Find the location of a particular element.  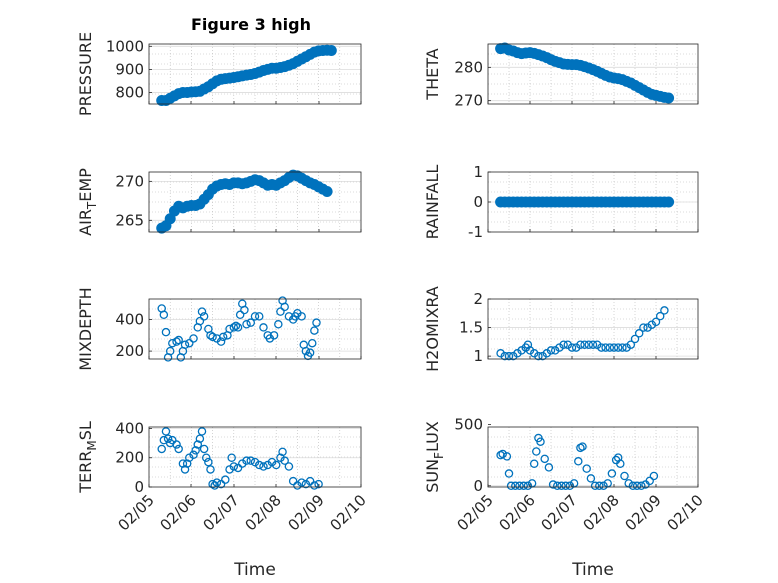

pressure-y-axis-label: PRESSURE is located at coordinates (85, 74).